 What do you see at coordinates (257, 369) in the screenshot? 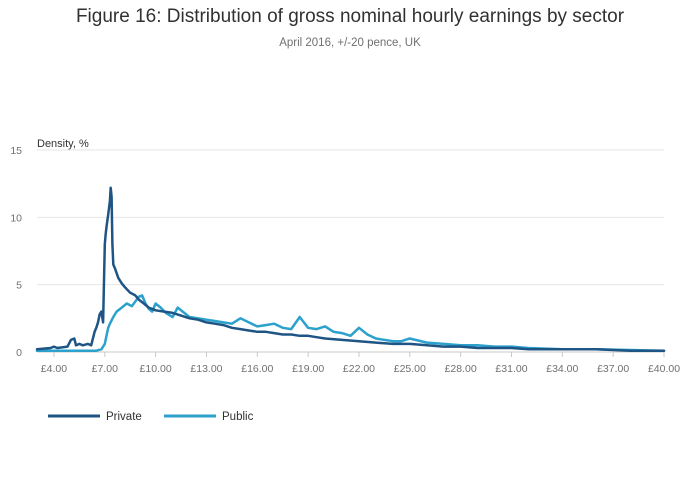
I see `x-tick-label: £16.00` at bounding box center [257, 369].